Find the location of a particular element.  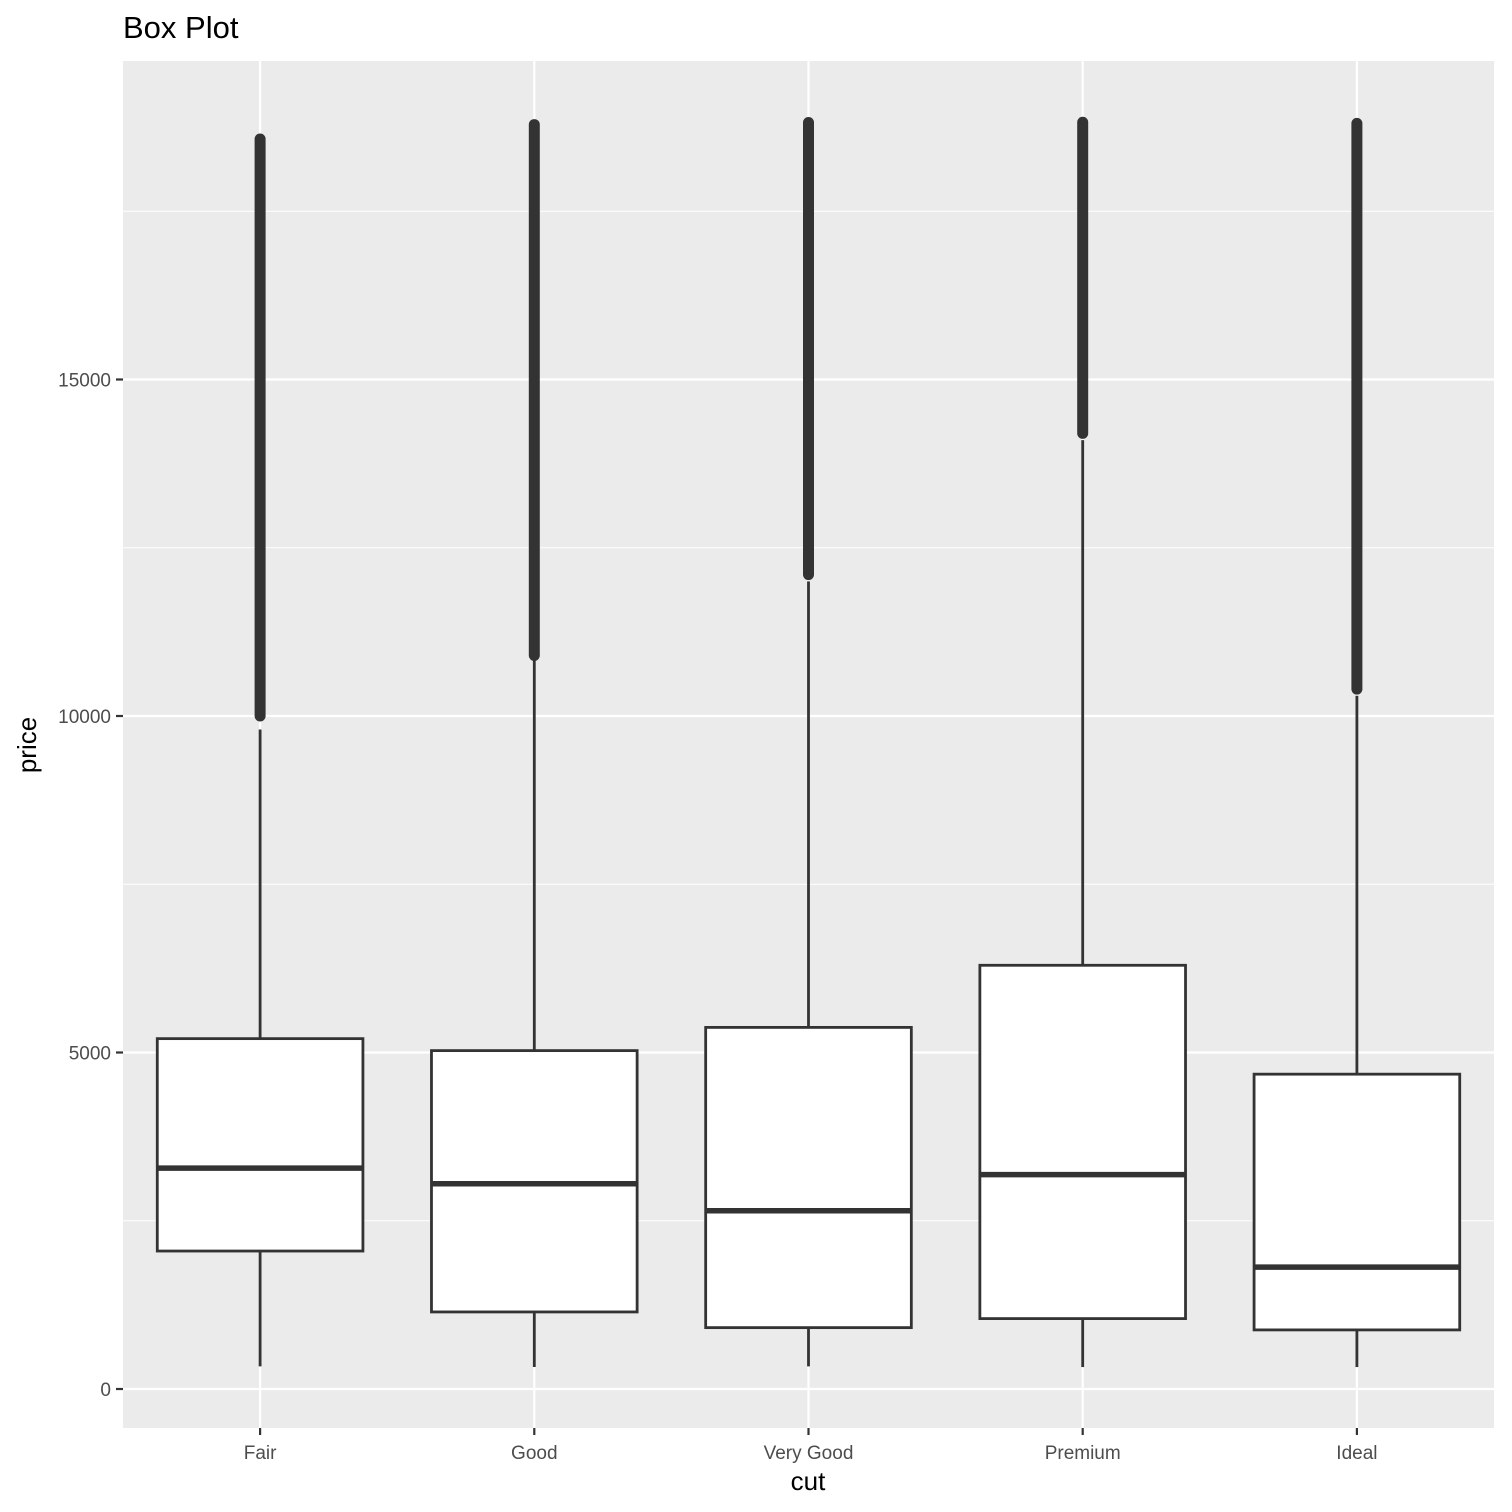

y-tick-label: 15000 is located at coordinates (84, 381).